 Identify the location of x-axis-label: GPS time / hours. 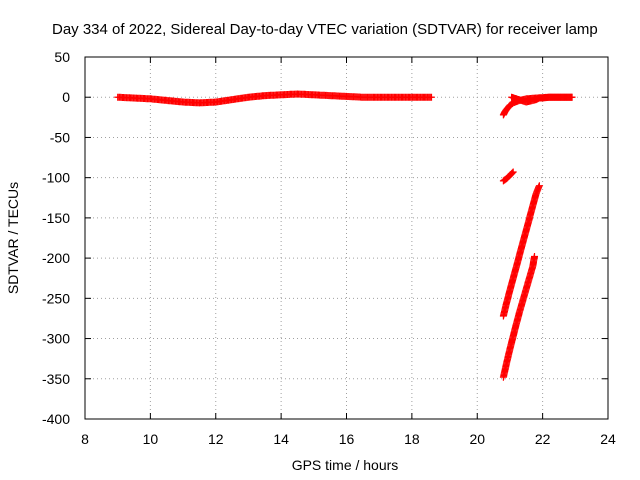
(345, 465).